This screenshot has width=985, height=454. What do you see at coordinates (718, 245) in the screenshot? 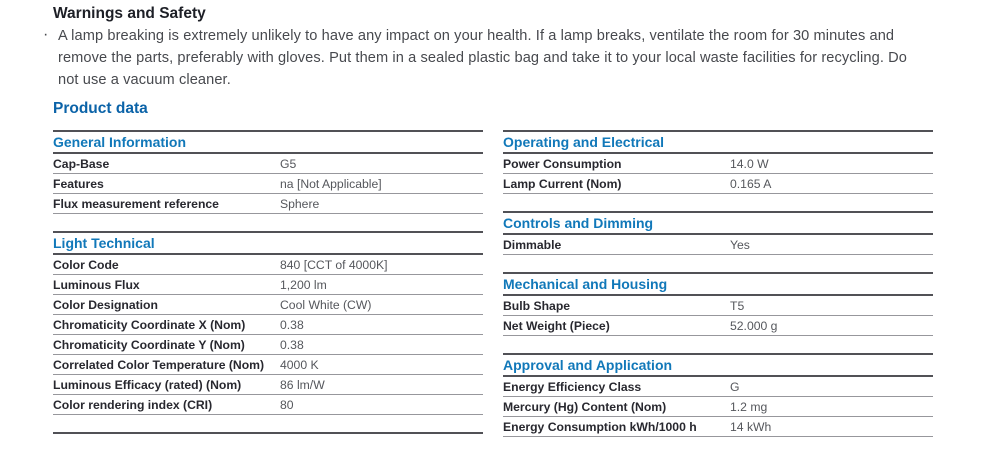
I see `table-row: Dimmable Yes` at bounding box center [718, 245].